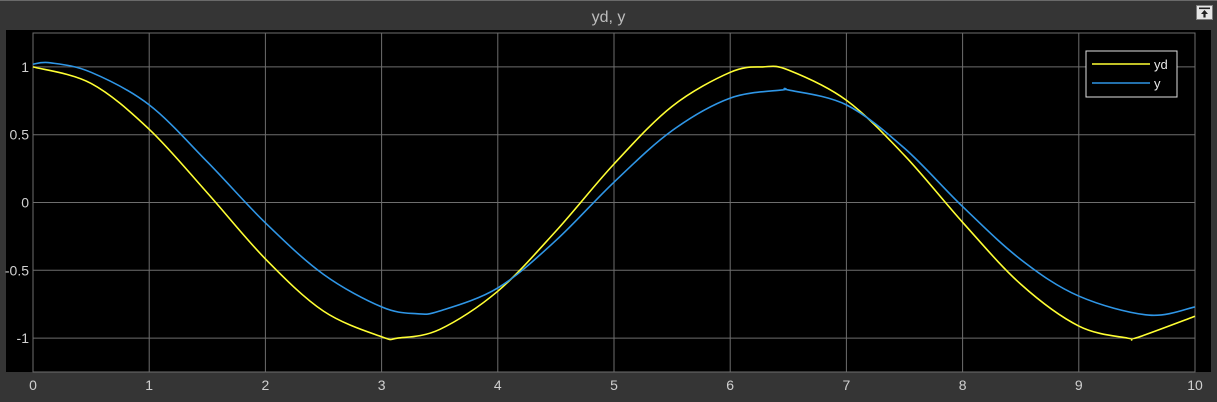 The image size is (1217, 402). What do you see at coordinates (1195, 385) in the screenshot?
I see `x-tick-label: 10` at bounding box center [1195, 385].